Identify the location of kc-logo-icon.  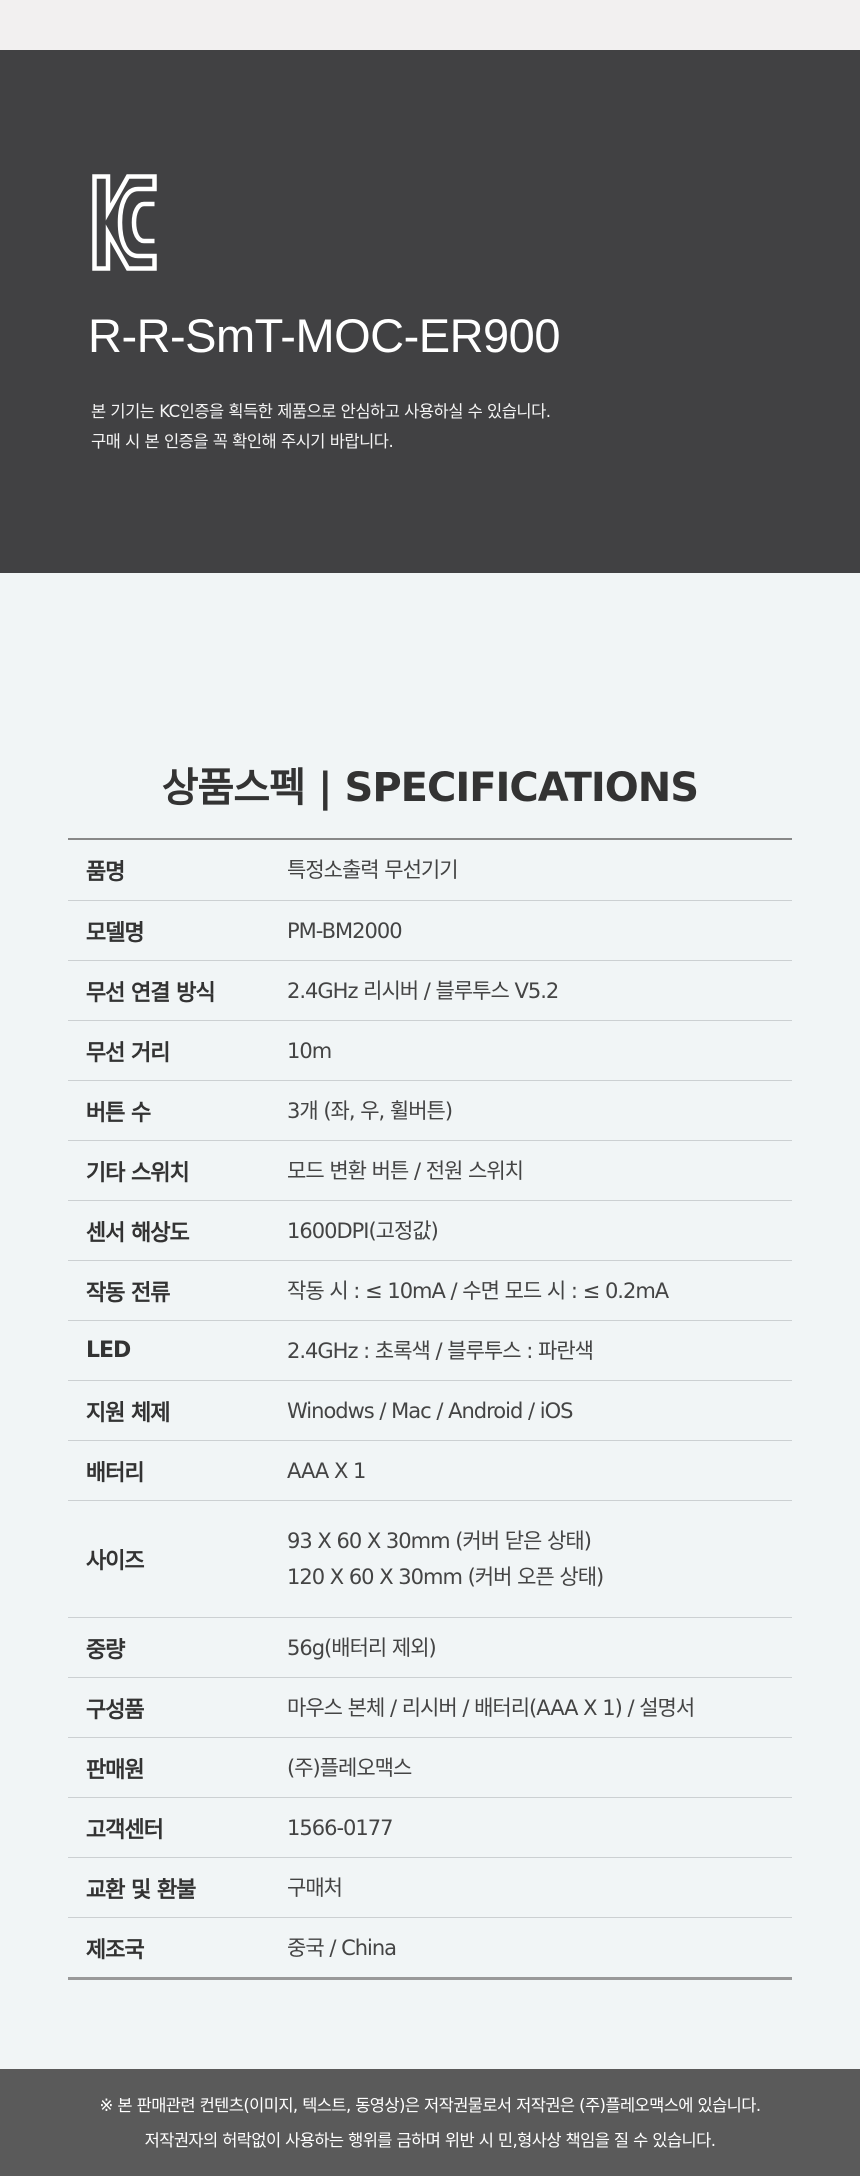
(124, 222).